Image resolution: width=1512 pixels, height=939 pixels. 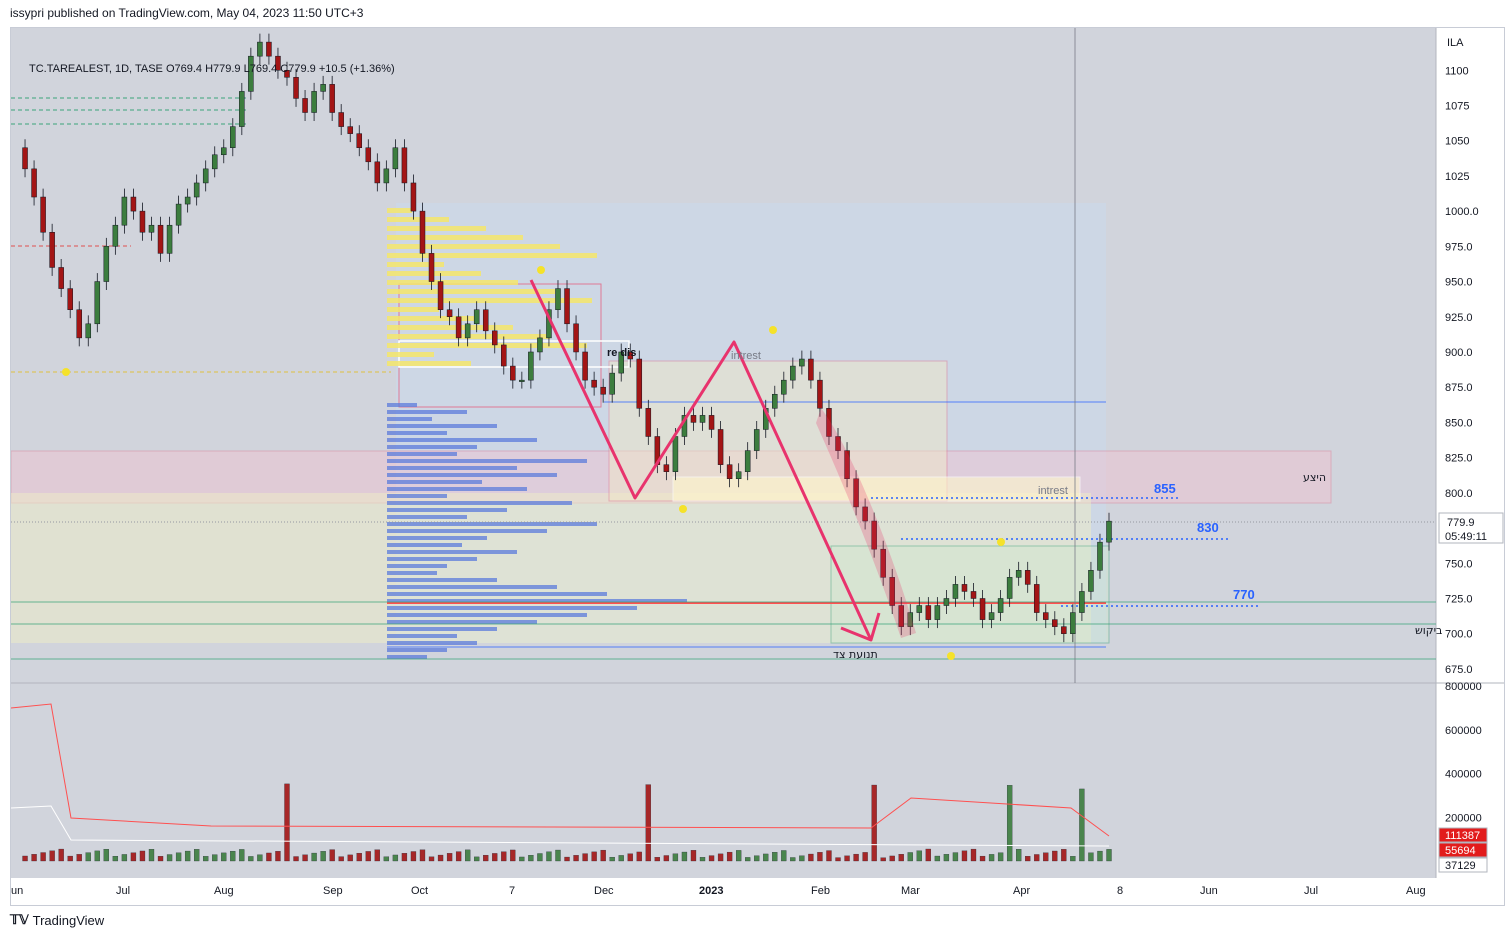 I want to click on time-tick-label: Mar, so click(x=910, y=891).